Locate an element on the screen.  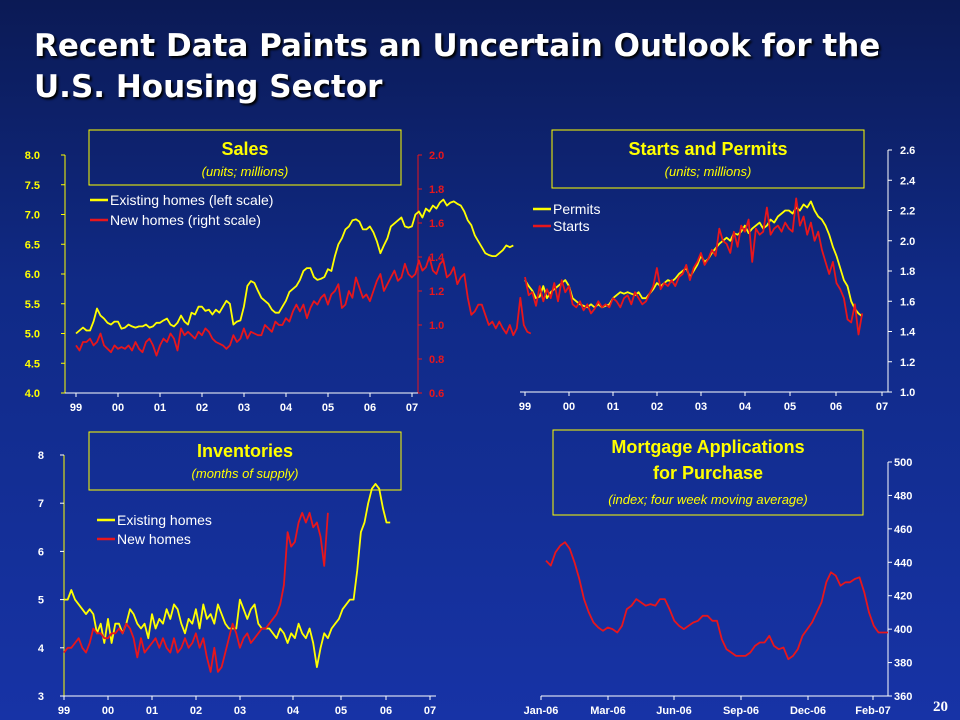
legend-label: Existing homes is located at coordinates (164, 520).